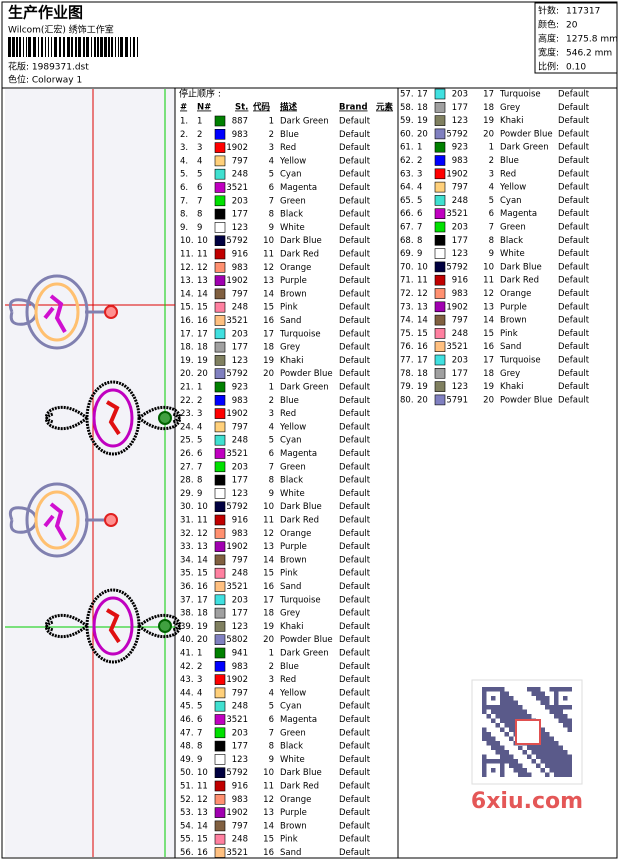 The width and height of the screenshot is (620, 861). I want to click on needle: 10, so click(202, 773).